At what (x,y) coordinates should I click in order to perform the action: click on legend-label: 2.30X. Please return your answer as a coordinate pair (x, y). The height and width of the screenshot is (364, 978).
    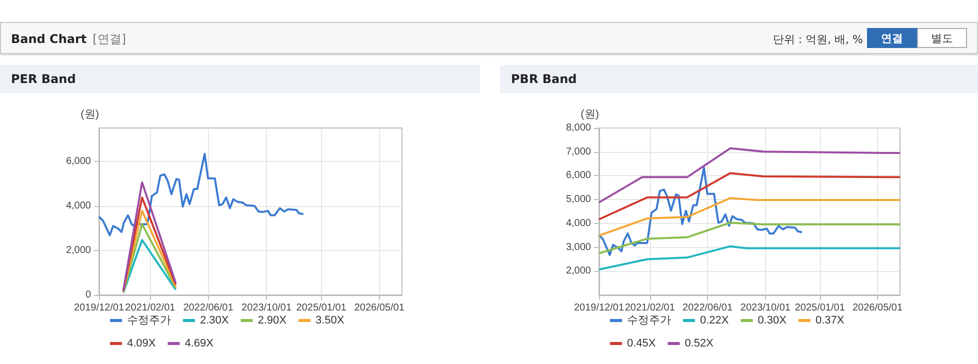
    Looking at the image, I should click on (215, 320).